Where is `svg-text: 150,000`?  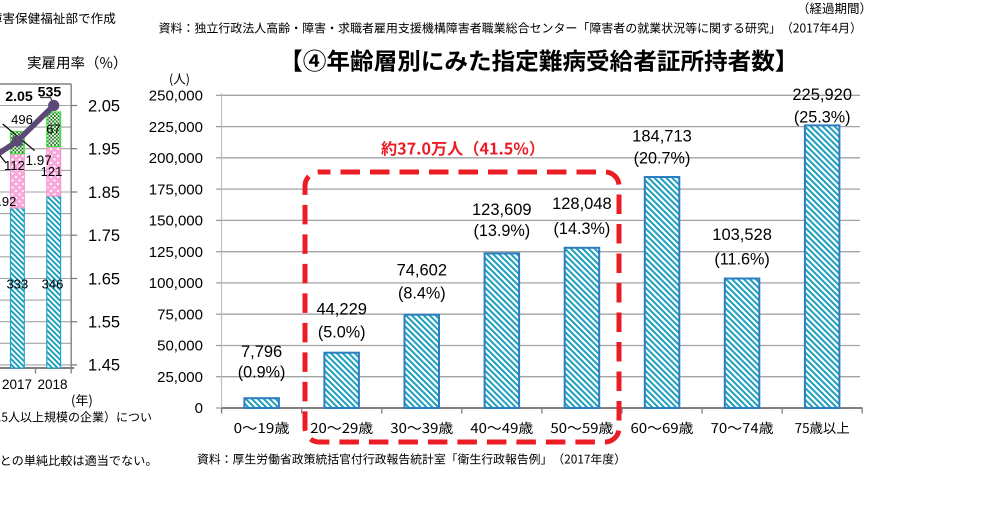
svg-text: 150,000 is located at coordinates (176, 221).